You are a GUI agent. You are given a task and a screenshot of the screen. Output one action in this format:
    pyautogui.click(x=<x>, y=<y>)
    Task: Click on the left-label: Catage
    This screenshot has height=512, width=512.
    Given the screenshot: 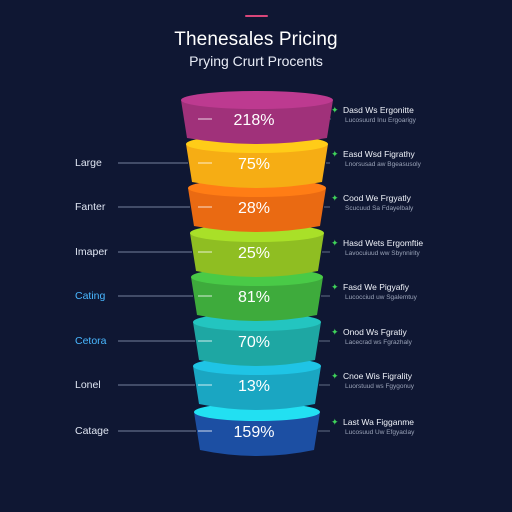 What is the action you would take?
    pyautogui.click(x=92, y=431)
    